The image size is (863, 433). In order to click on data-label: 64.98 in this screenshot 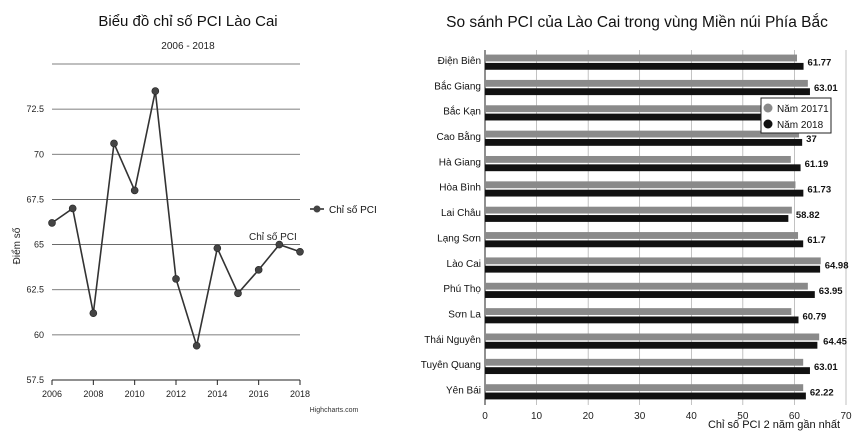, I will do `click(837, 266)`.